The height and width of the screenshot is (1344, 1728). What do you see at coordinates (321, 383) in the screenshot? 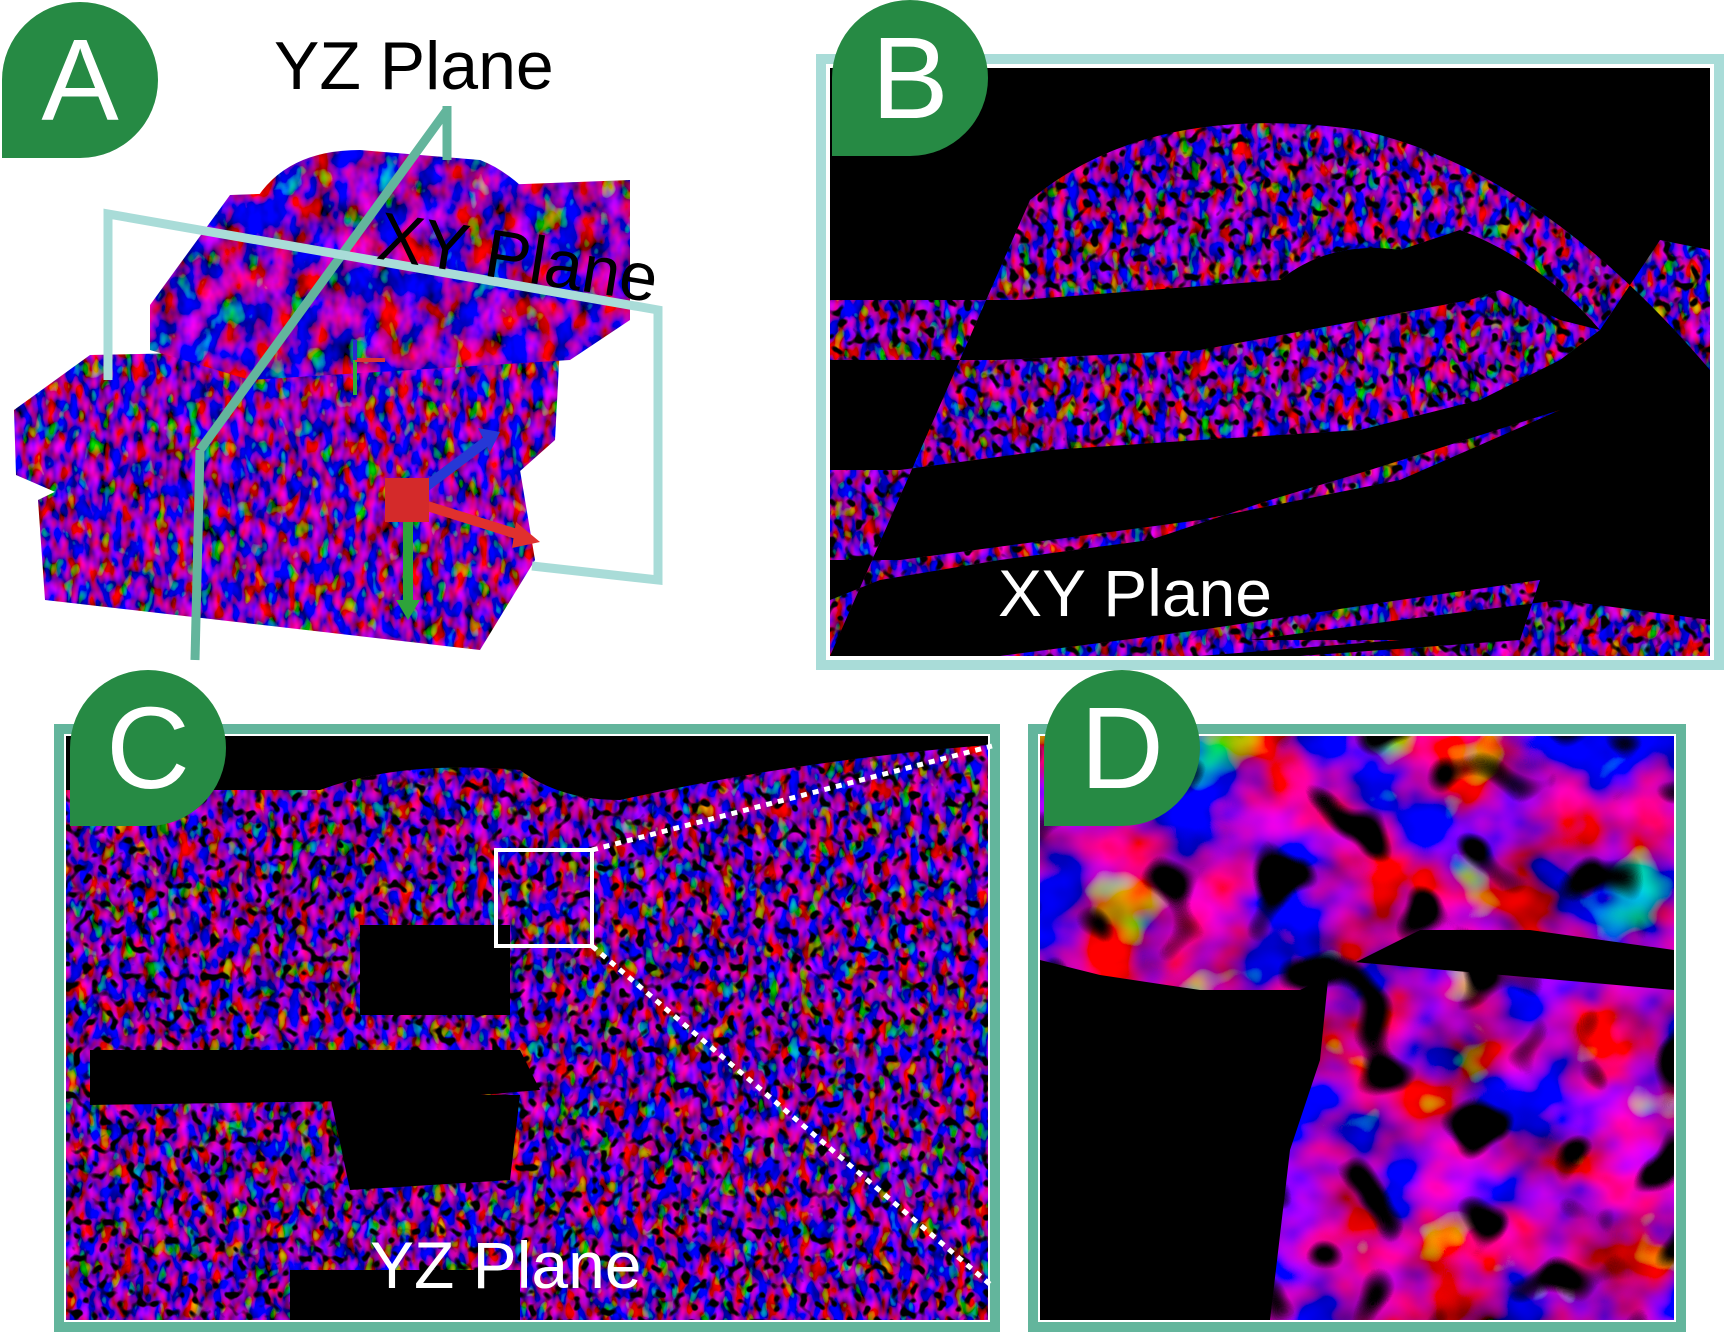
I see `yz-plane-outline` at bounding box center [321, 383].